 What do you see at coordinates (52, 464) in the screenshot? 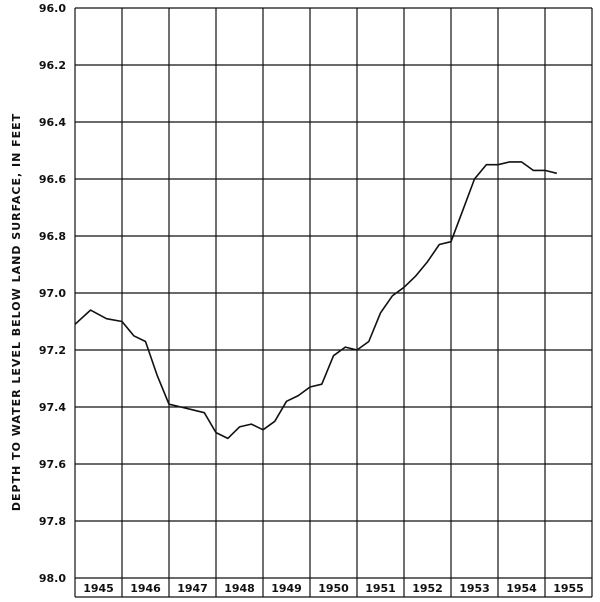
I see `y-tick-label: 97.6` at bounding box center [52, 464].